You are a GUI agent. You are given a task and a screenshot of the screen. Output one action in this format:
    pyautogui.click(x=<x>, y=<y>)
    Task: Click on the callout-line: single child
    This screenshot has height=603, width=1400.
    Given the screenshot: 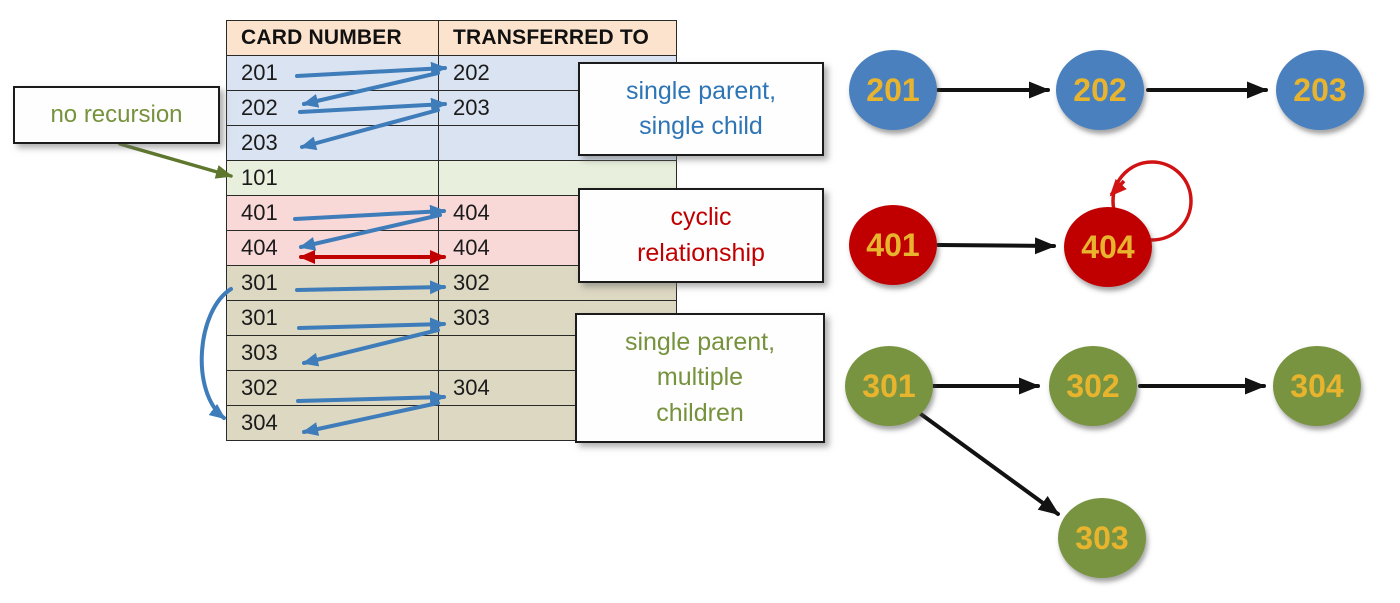 What is the action you would take?
    pyautogui.click(x=701, y=126)
    